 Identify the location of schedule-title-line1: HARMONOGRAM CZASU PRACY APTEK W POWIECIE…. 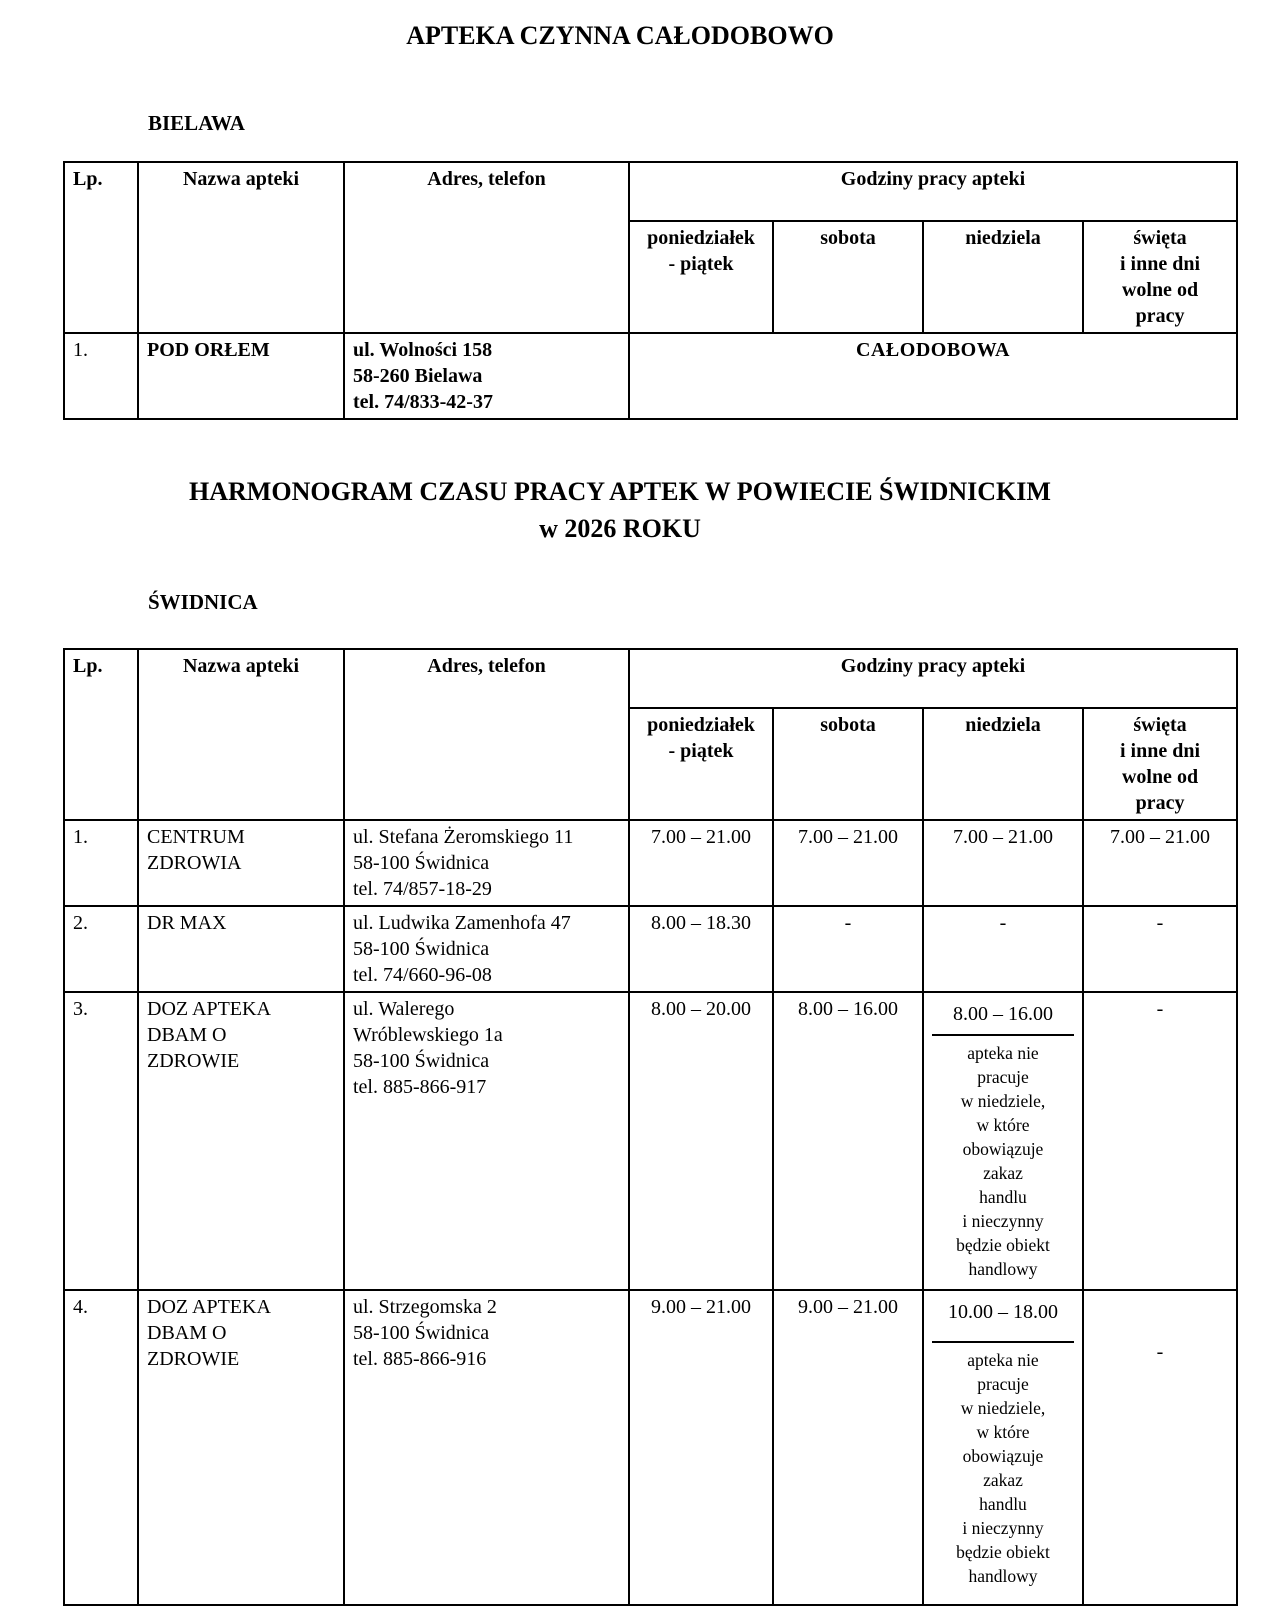
(620, 491).